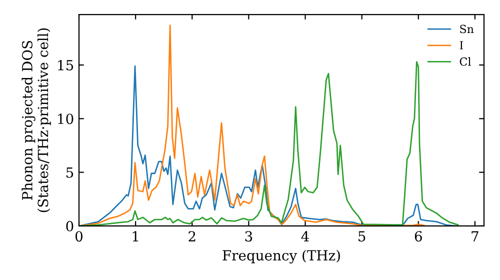  Describe the element at coordinates (281, 257) in the screenshot. I see `x-axis-title: Frequency (THz)` at that location.